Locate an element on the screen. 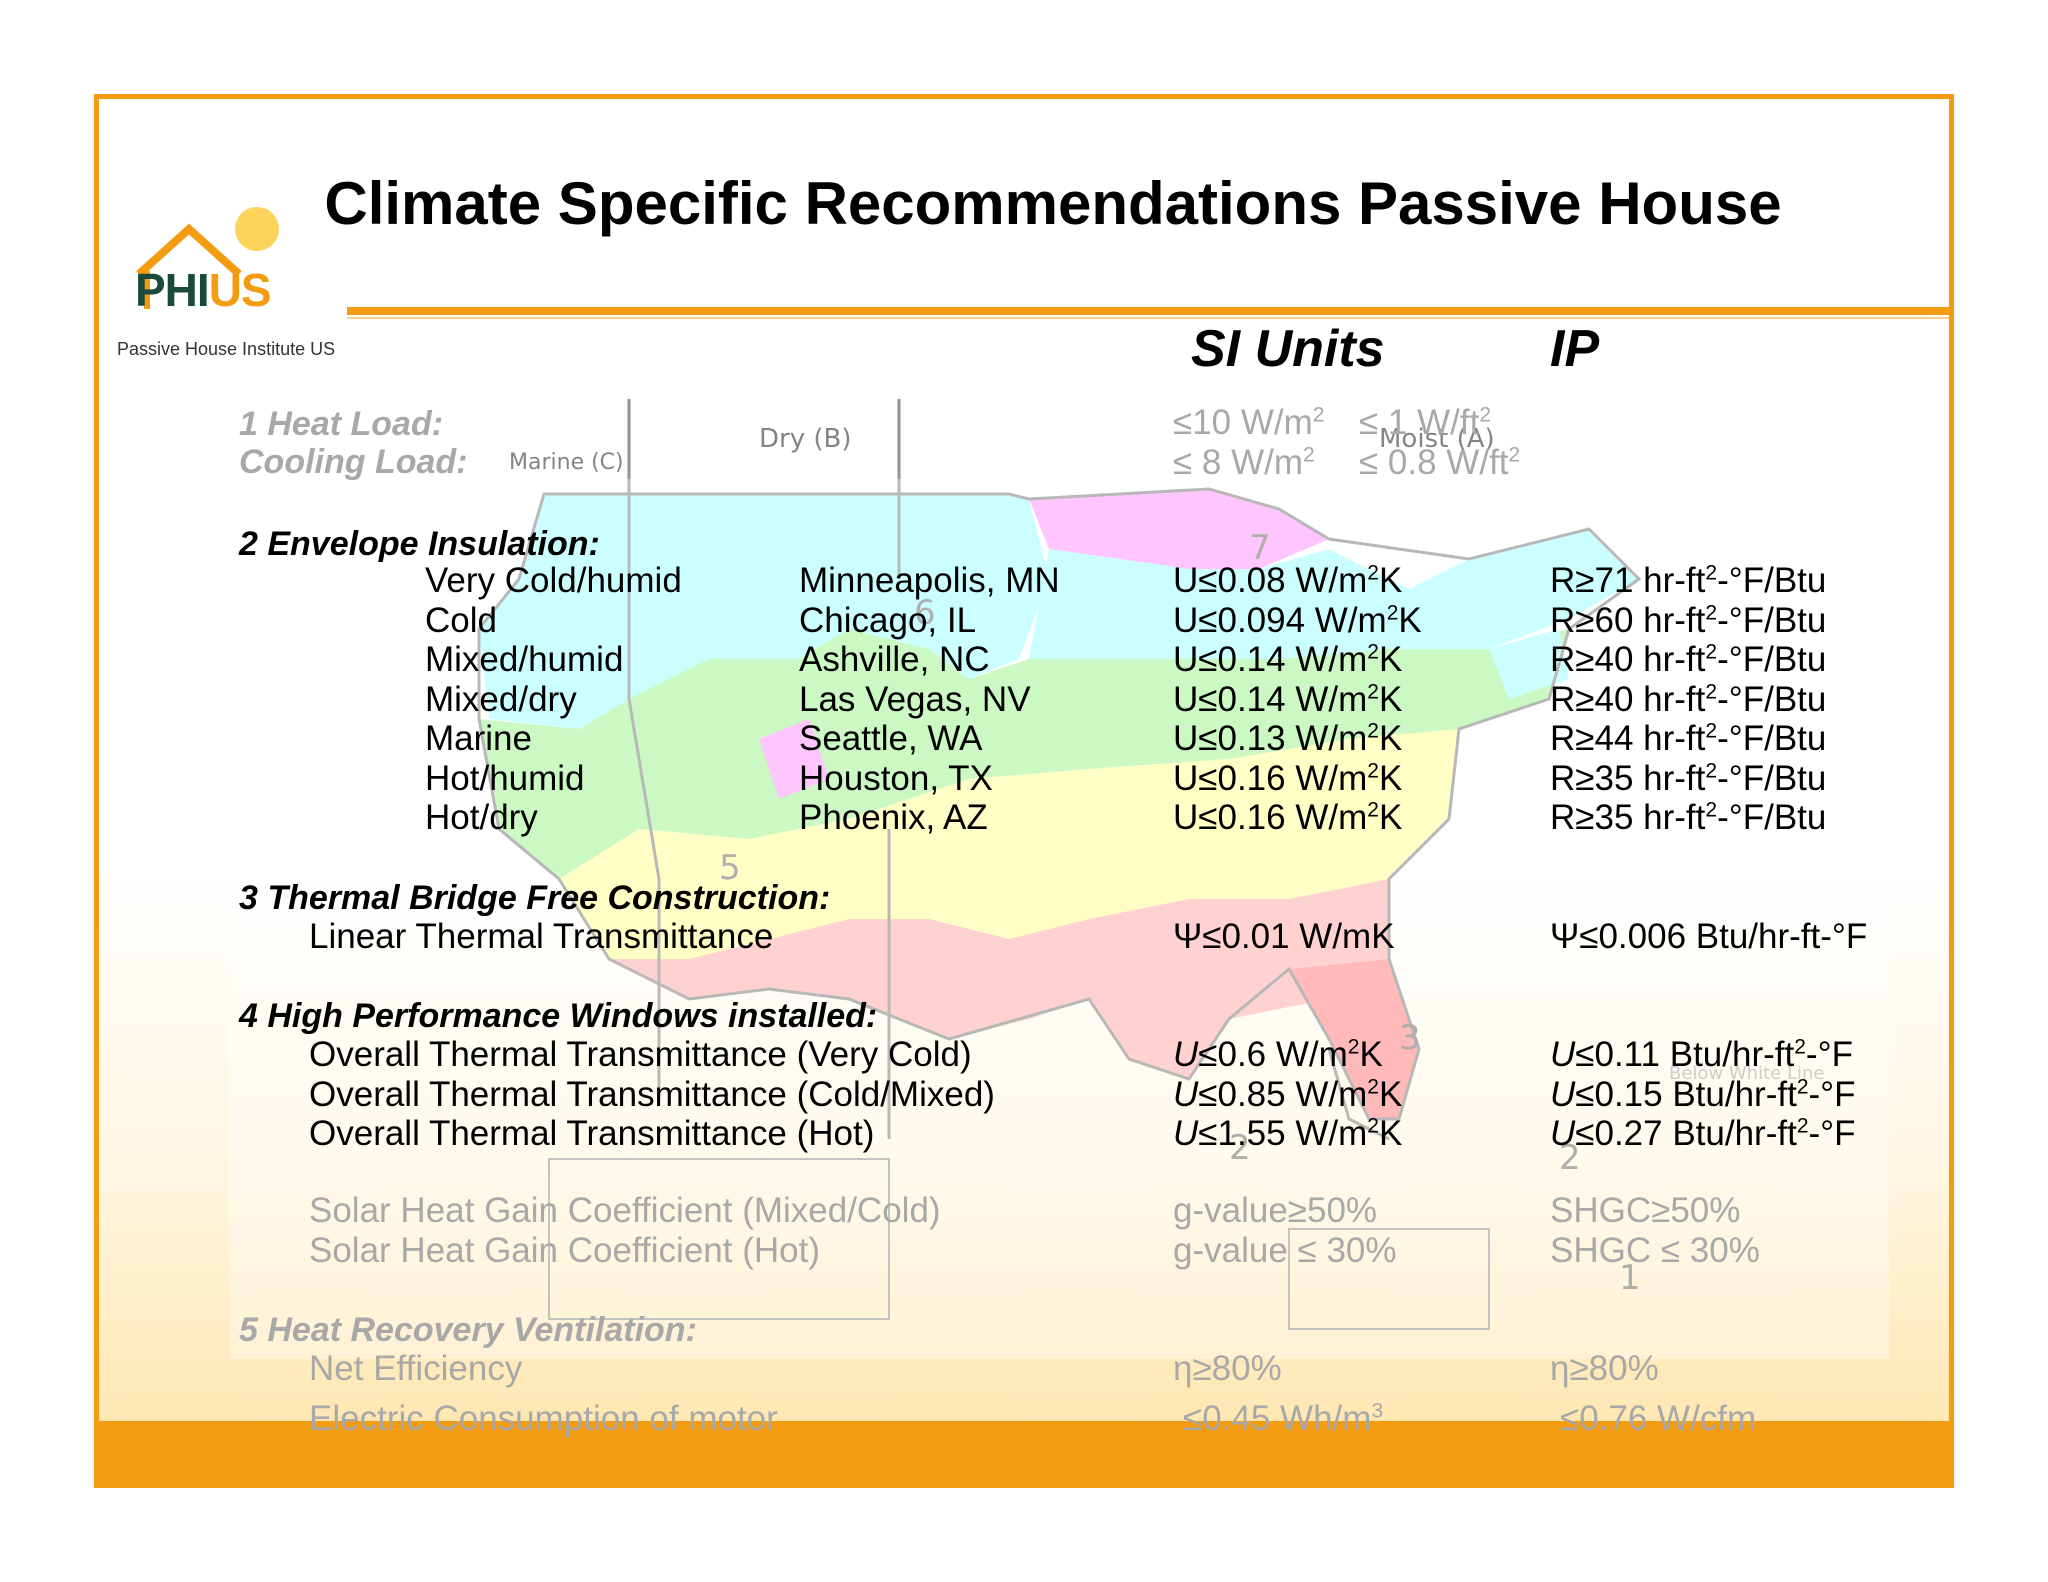  heat-load-ip: ≤ 1 W/ft2 is located at coordinates (1425, 422).